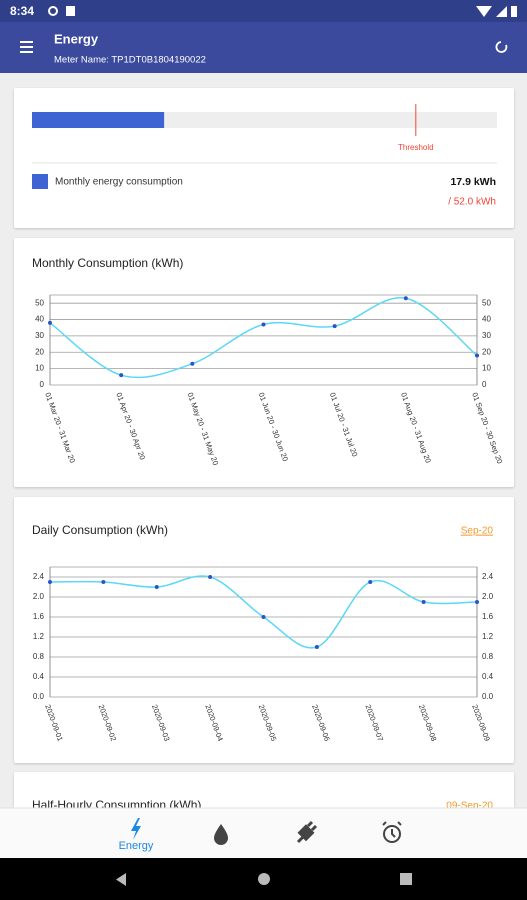 The height and width of the screenshot is (900, 527). Describe the element at coordinates (40, 181) in the screenshot. I see `legend-swatch` at that location.